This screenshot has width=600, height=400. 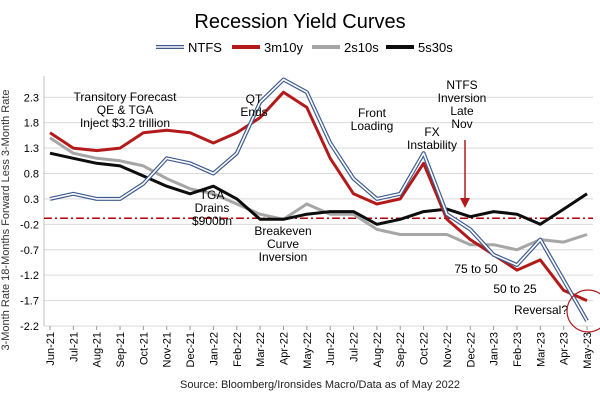 I want to click on y-tick-label: 1.8, so click(x=31, y=124).